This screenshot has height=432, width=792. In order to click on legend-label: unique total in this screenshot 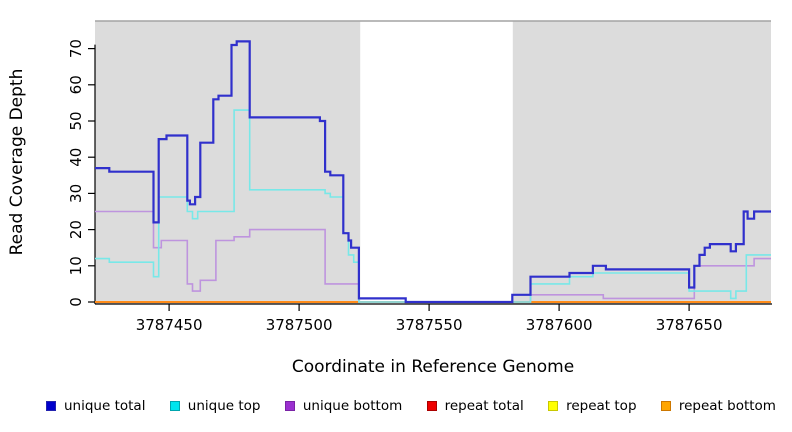, I will do `click(105, 406)`.